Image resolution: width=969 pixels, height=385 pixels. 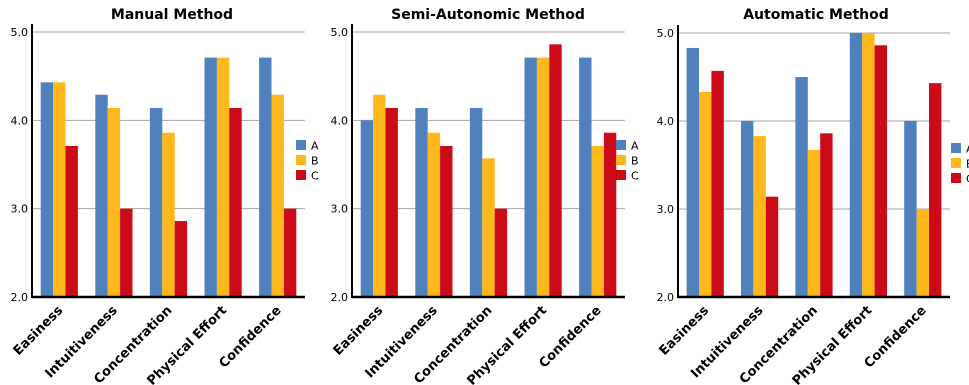 I want to click on chart-title: Semi-Autonomic Method, so click(x=488, y=15).